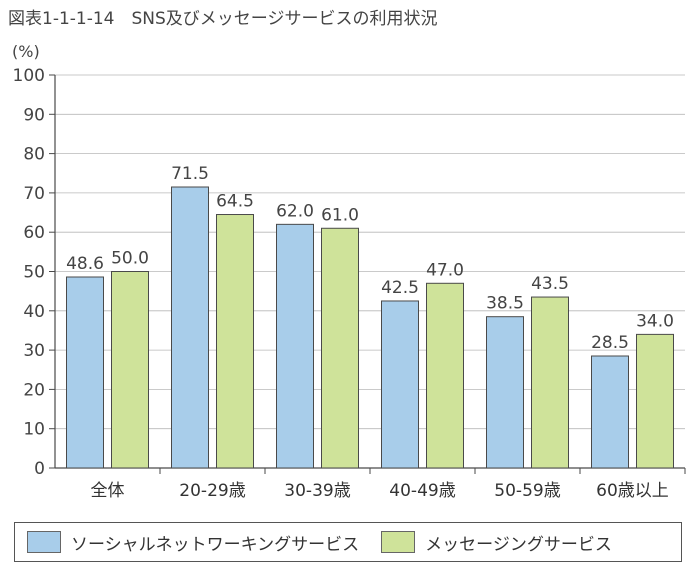 The width and height of the screenshot is (695, 572). What do you see at coordinates (422, 491) in the screenshot?
I see `x-tick-label-3: 40-49歳` at bounding box center [422, 491].